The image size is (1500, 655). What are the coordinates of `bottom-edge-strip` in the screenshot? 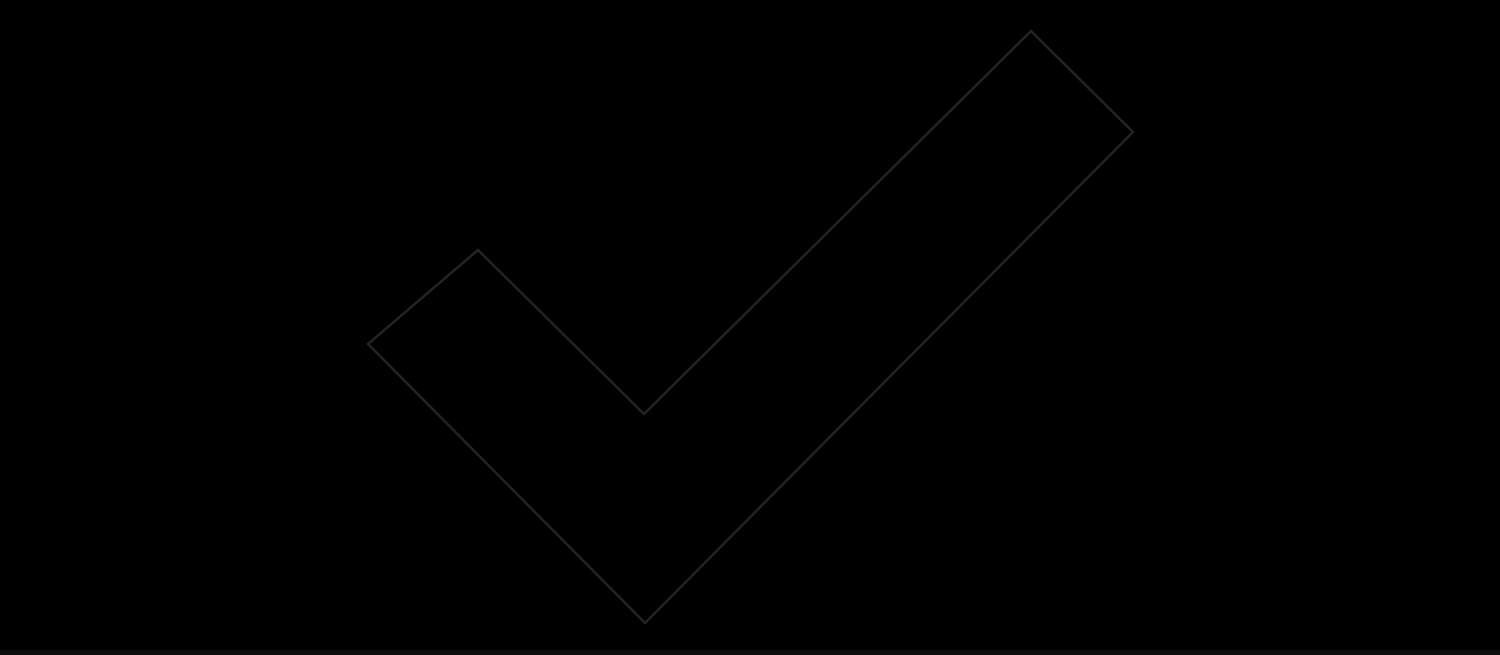 It's located at (750, 652).